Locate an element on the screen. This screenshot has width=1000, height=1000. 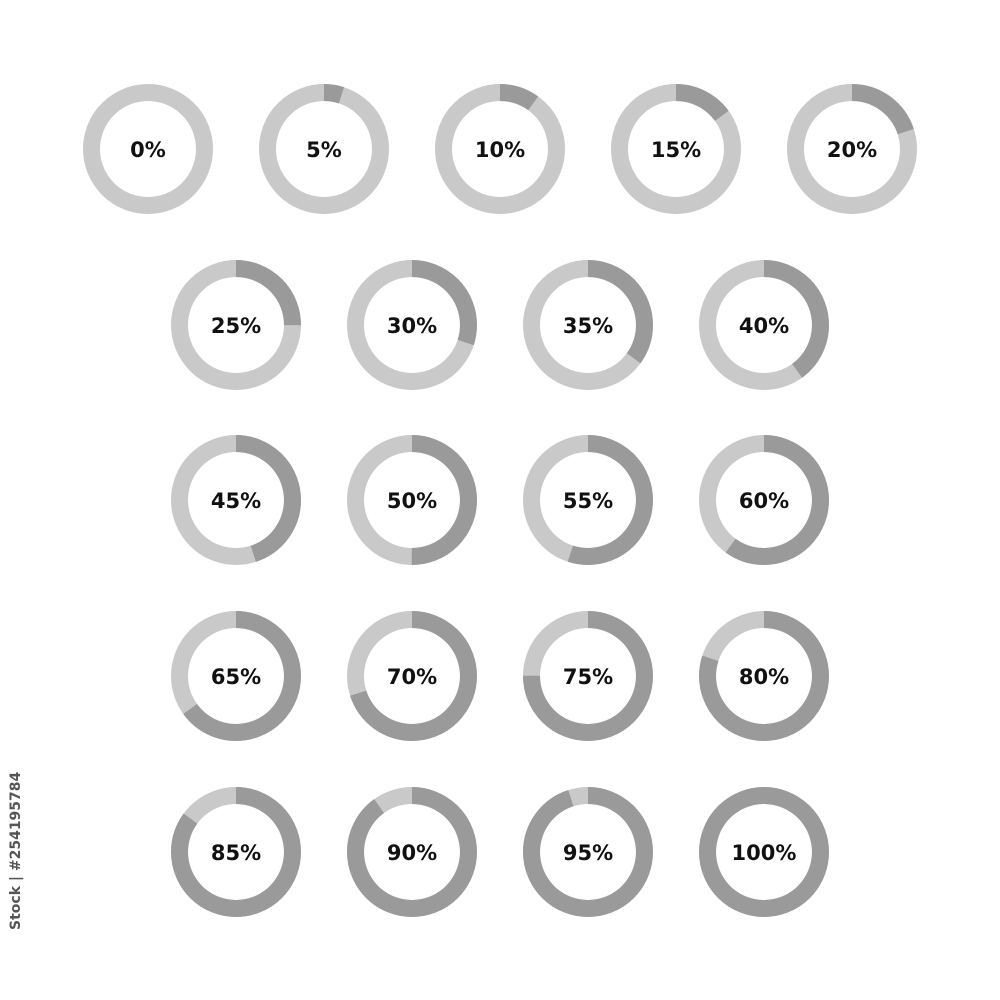
progress-ring: 80% is located at coordinates (764, 676).